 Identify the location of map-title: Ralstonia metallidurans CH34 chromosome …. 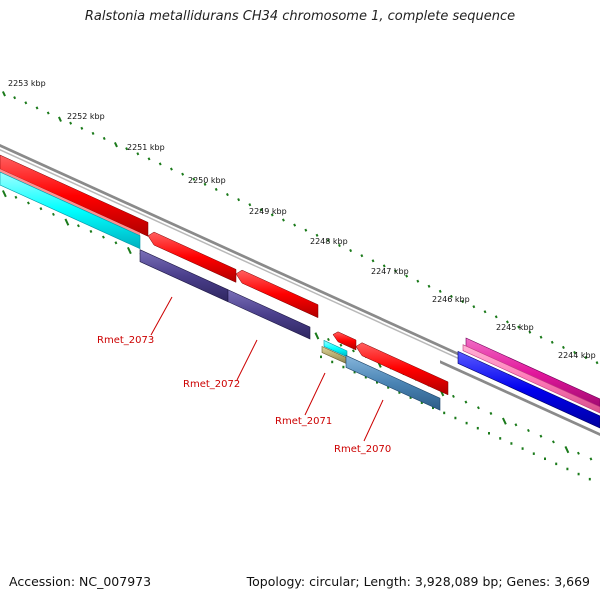
(300, 16).